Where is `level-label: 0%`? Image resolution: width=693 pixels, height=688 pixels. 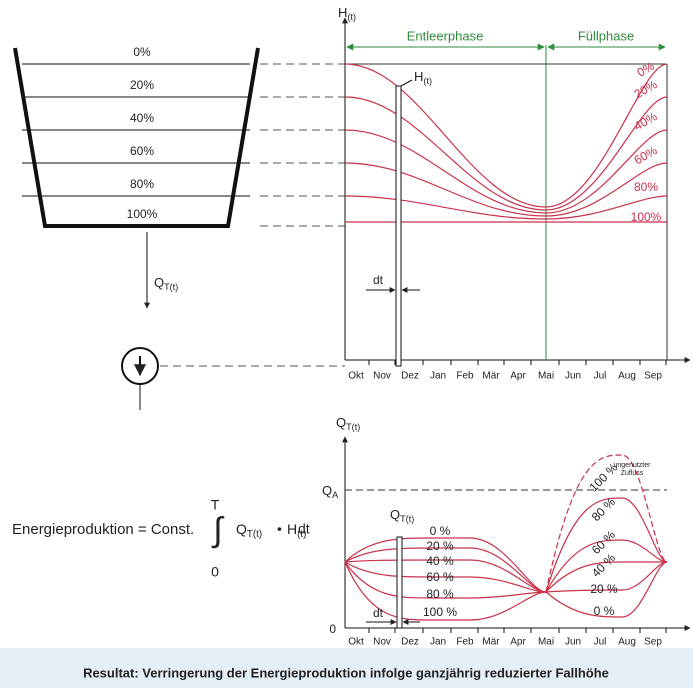 level-label: 0% is located at coordinates (142, 52).